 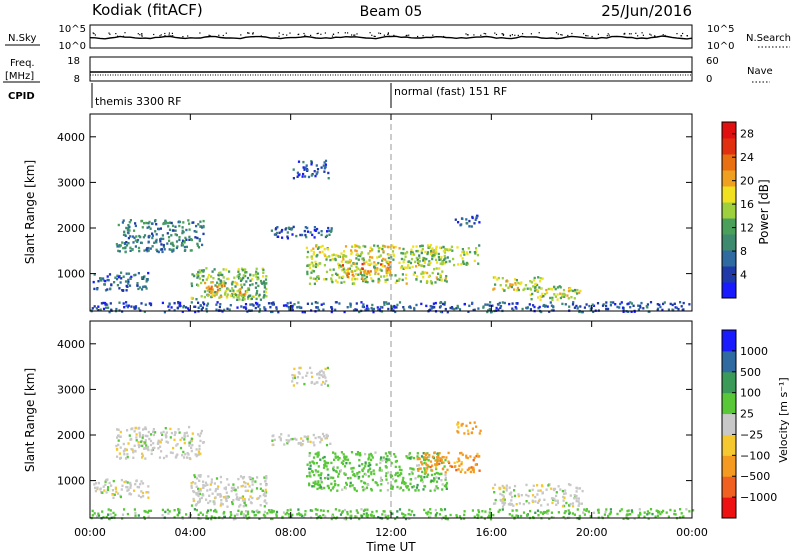 I want to click on velocity-colorbar-frame, so click(x=729, y=424).